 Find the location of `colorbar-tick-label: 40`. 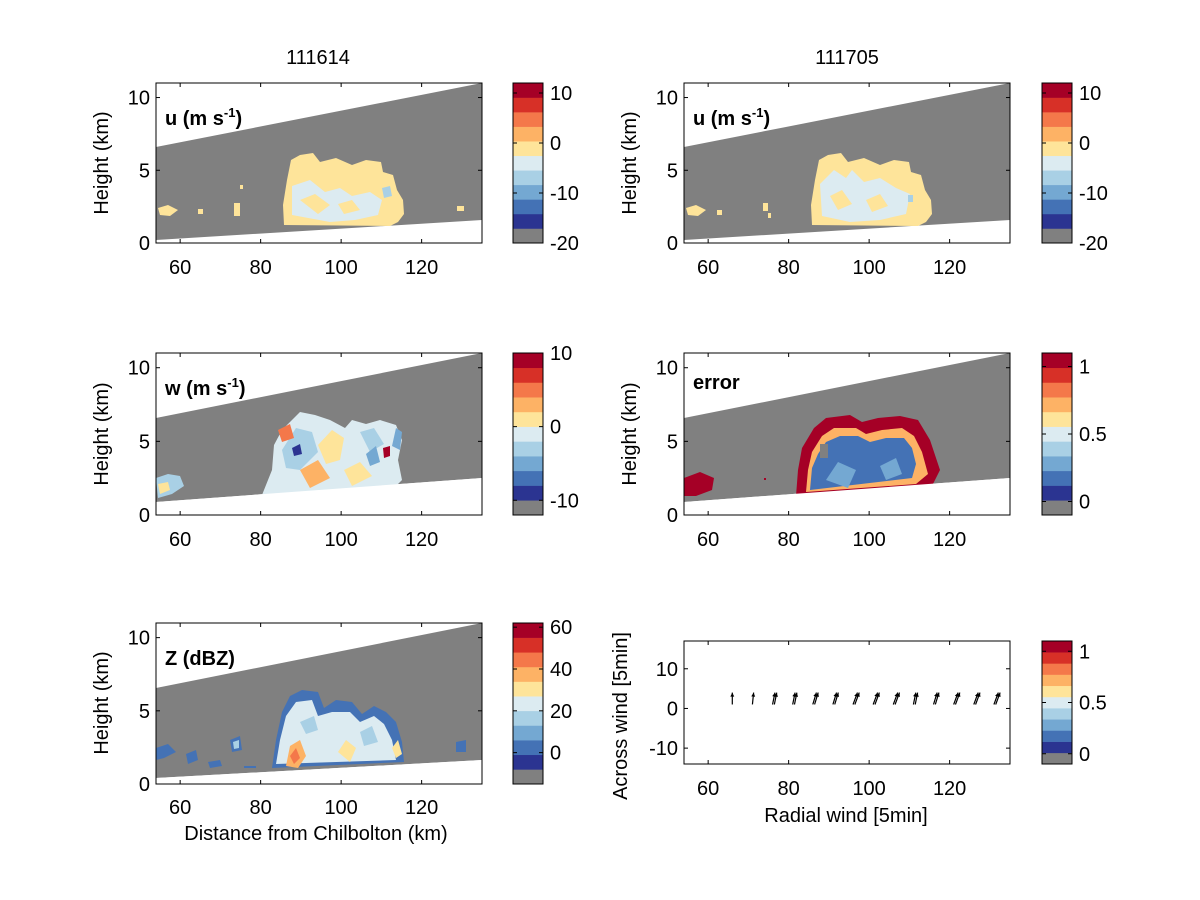

colorbar-tick-label: 40 is located at coordinates (561, 670).